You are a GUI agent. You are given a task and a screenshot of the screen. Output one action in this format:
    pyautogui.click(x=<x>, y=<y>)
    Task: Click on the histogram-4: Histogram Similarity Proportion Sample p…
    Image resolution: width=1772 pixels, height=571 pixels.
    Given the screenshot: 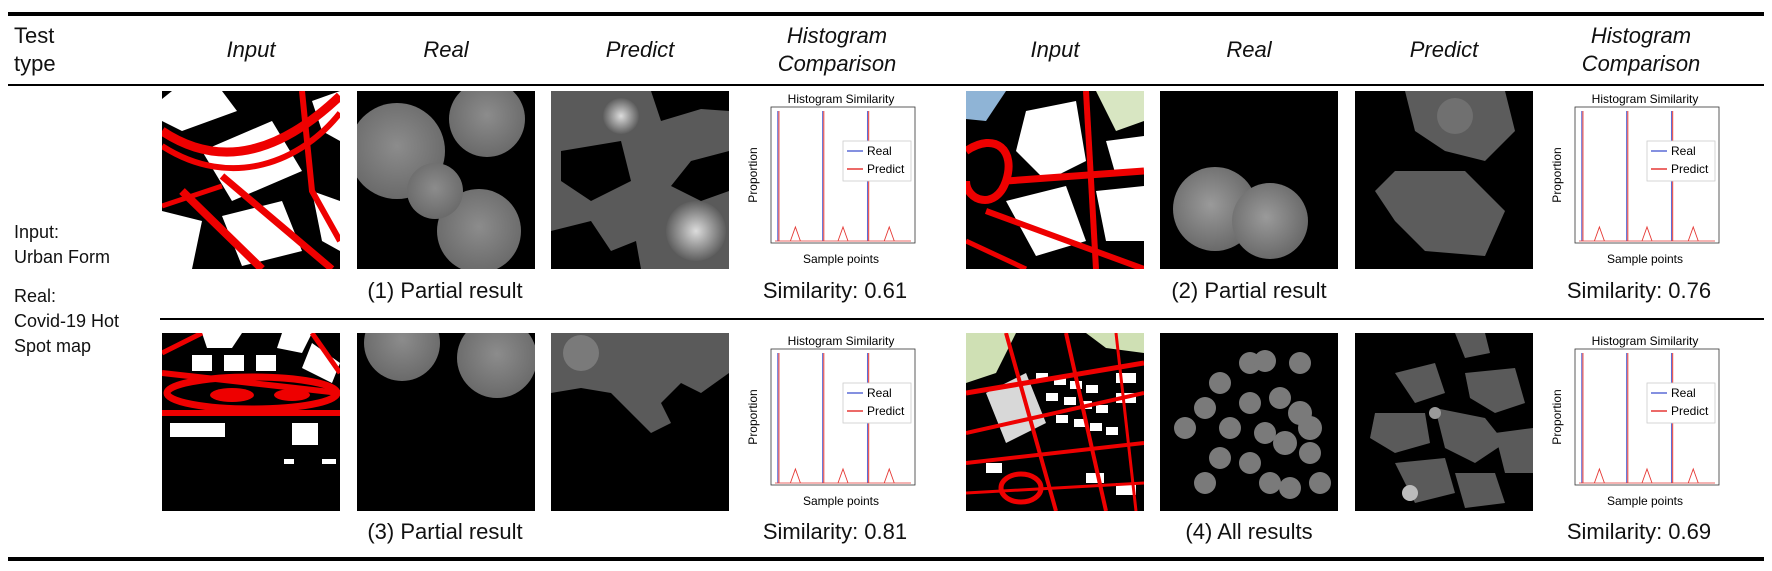 What is the action you would take?
    pyautogui.click(x=1638, y=422)
    